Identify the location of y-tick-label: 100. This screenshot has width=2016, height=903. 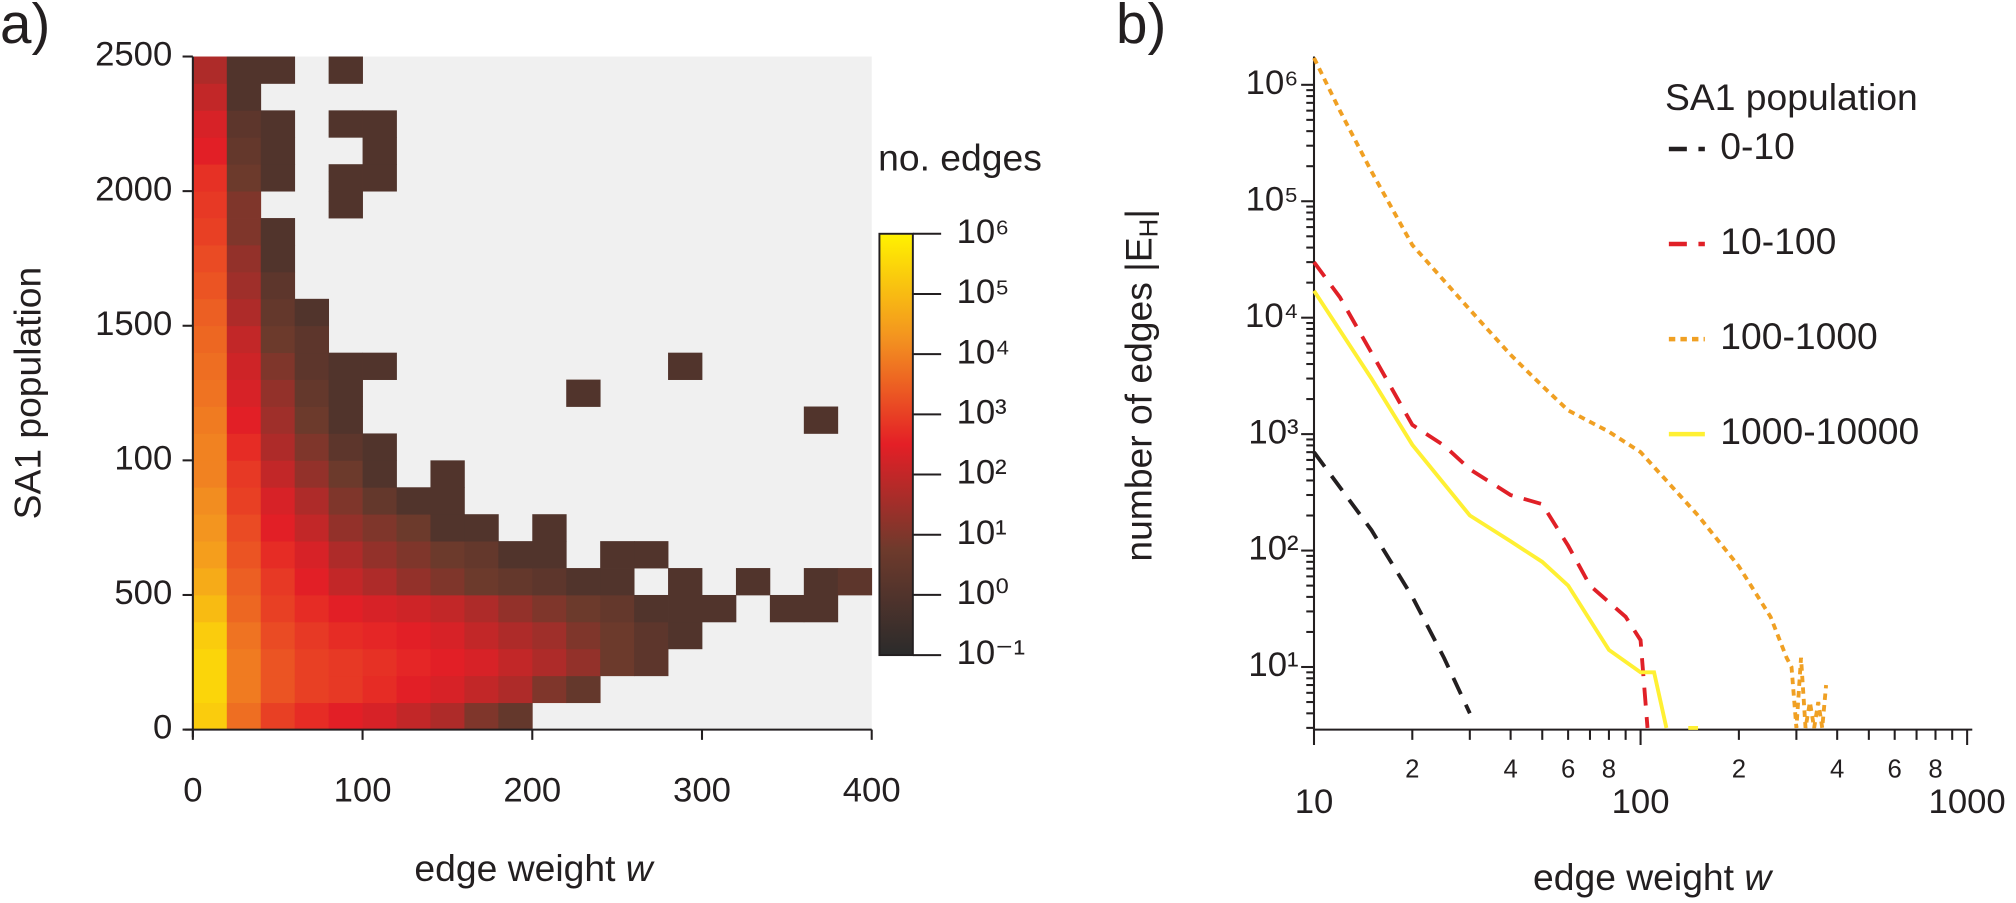
(143, 459).